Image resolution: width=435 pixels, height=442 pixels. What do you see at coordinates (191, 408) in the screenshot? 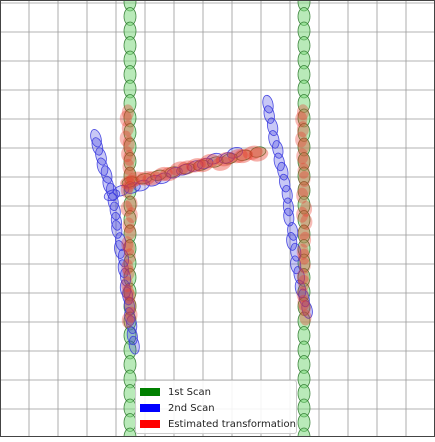
I see `legend-label-second-scan: 2nd Scan` at bounding box center [191, 408].